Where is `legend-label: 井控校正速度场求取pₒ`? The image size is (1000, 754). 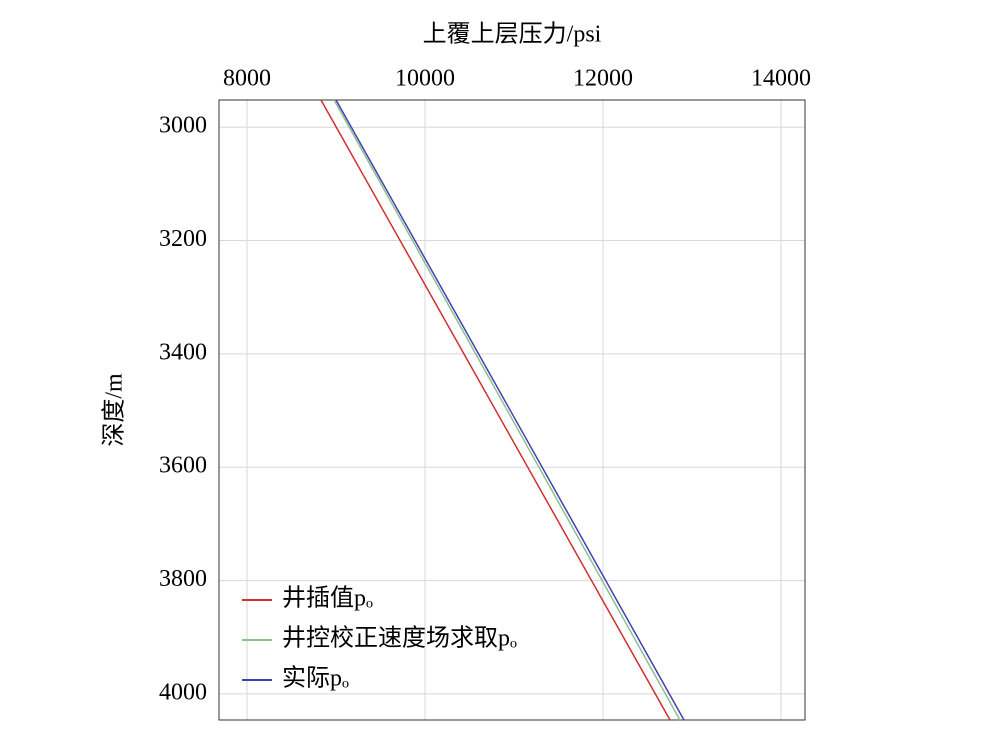 legend-label: 井控校正速度场求取pₒ is located at coordinates (399, 638).